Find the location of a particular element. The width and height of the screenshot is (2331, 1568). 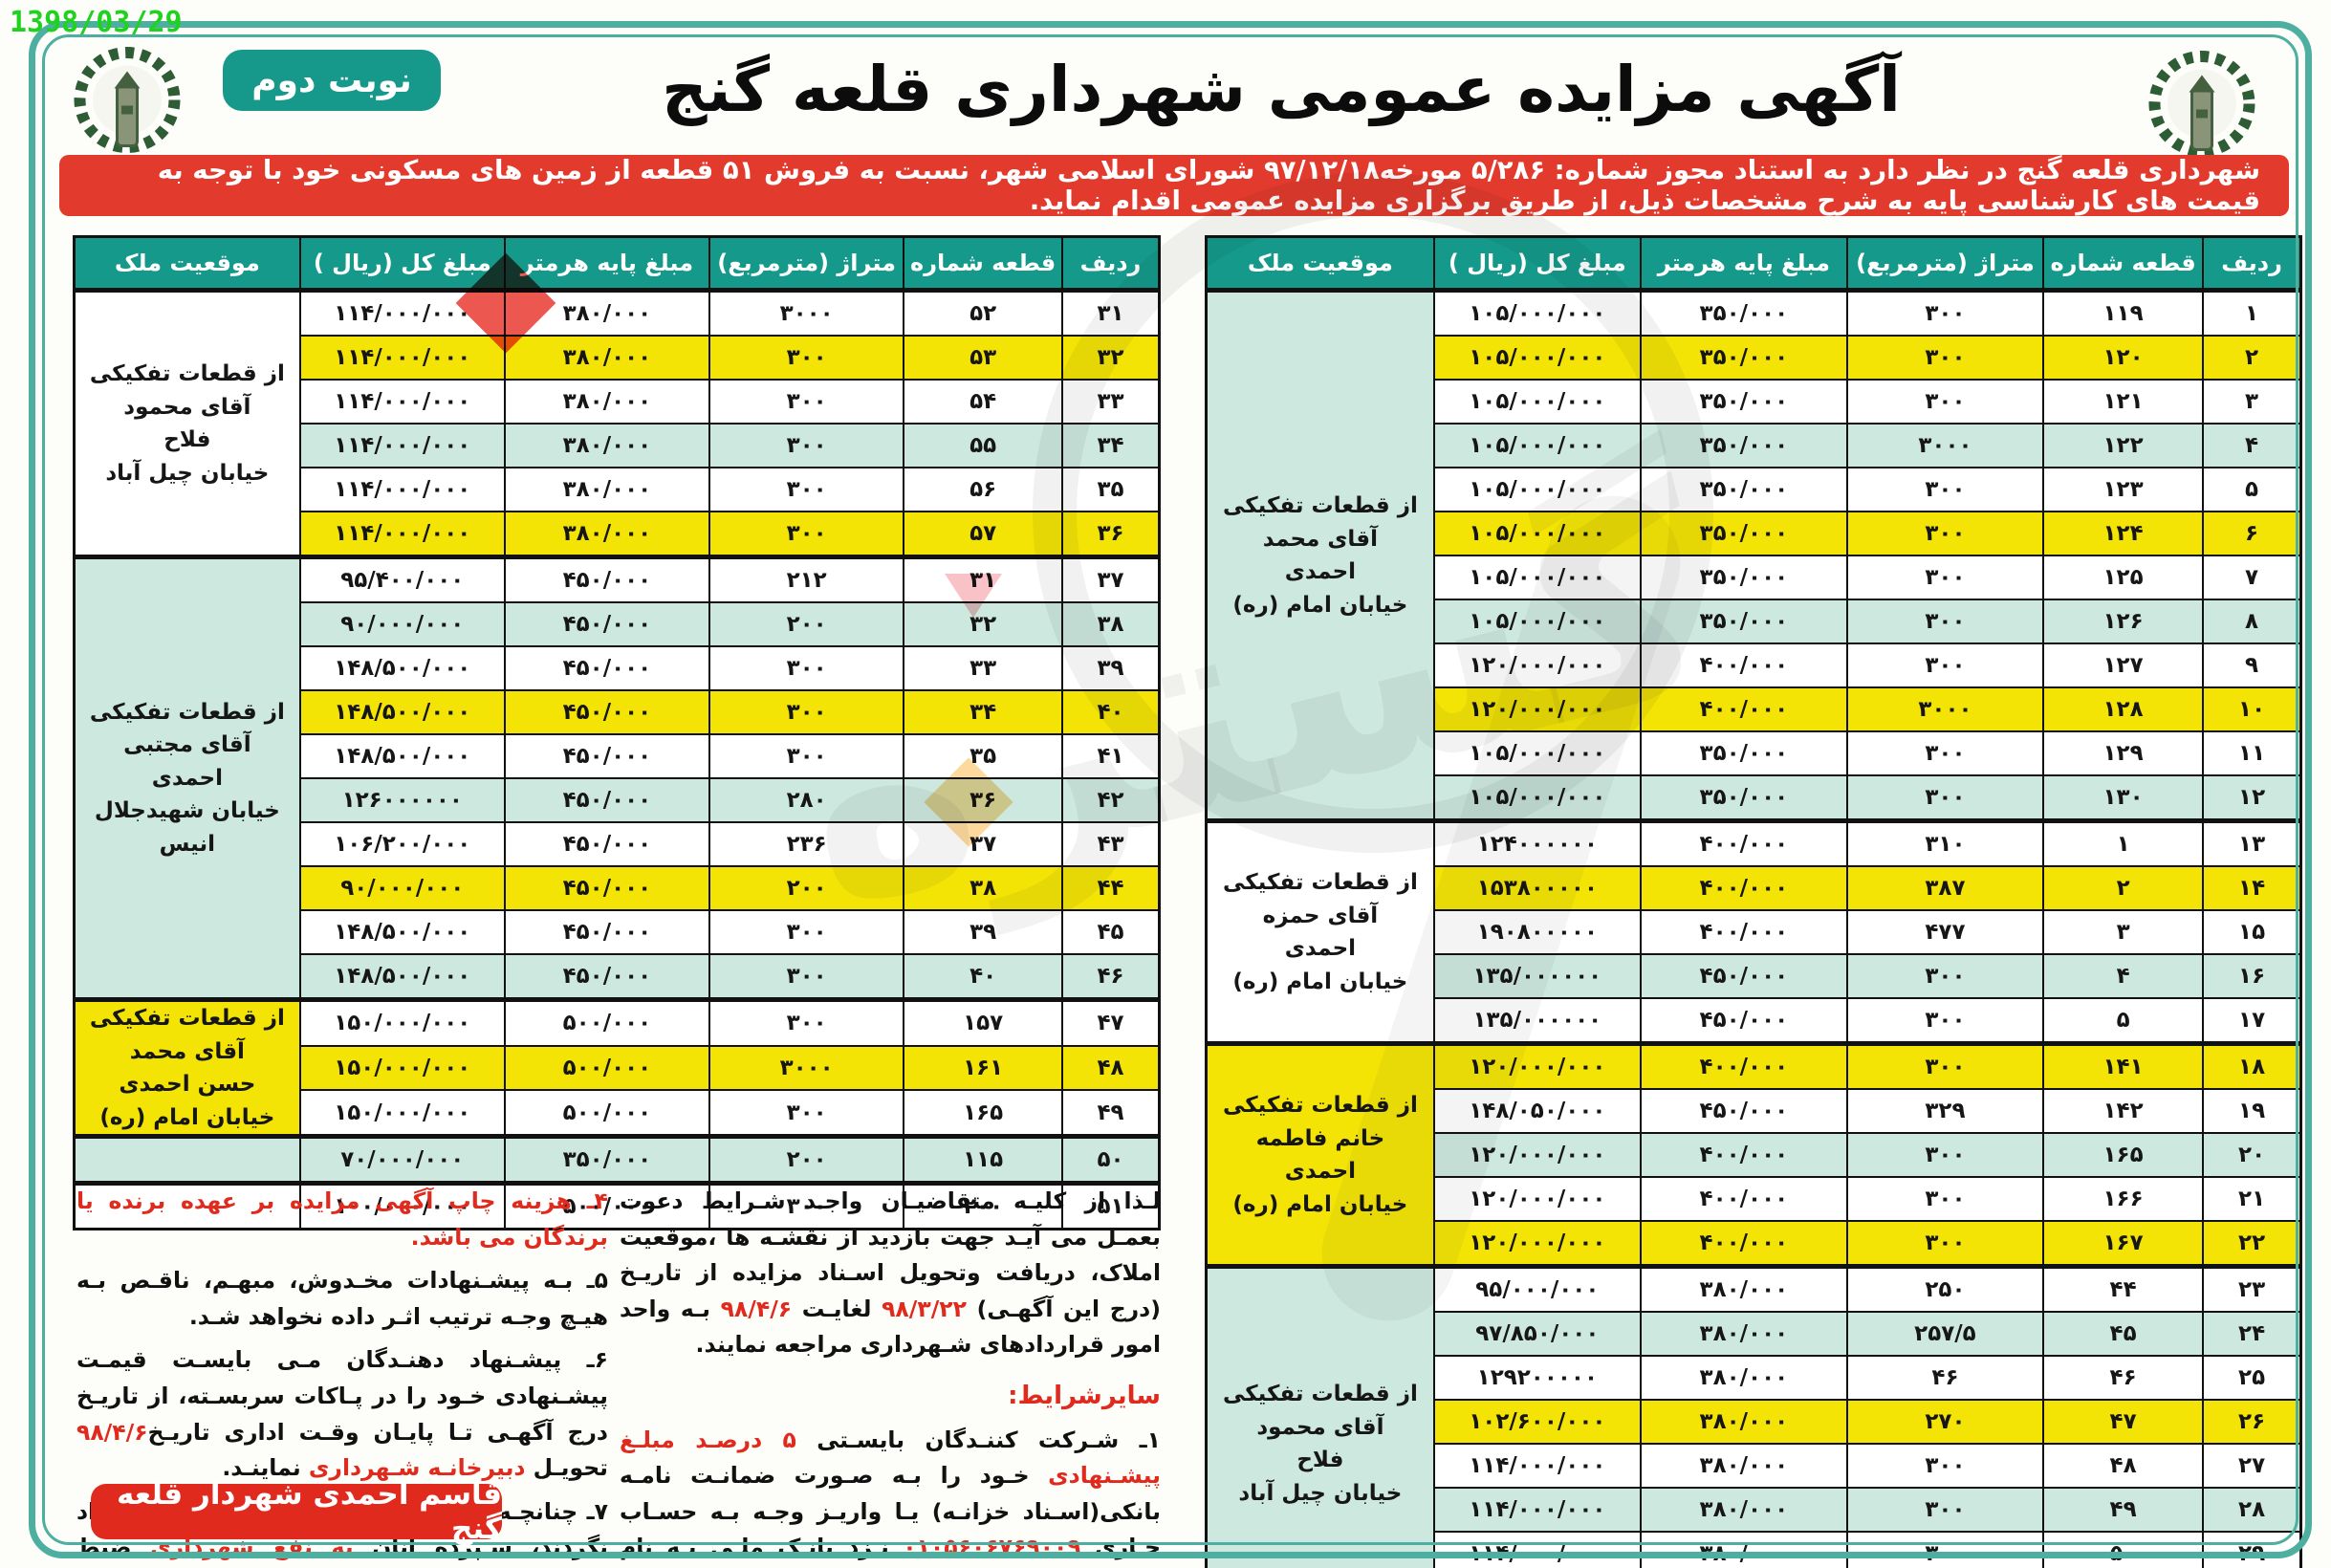

row-number-cell: ۴۷ is located at coordinates (1110, 1022).